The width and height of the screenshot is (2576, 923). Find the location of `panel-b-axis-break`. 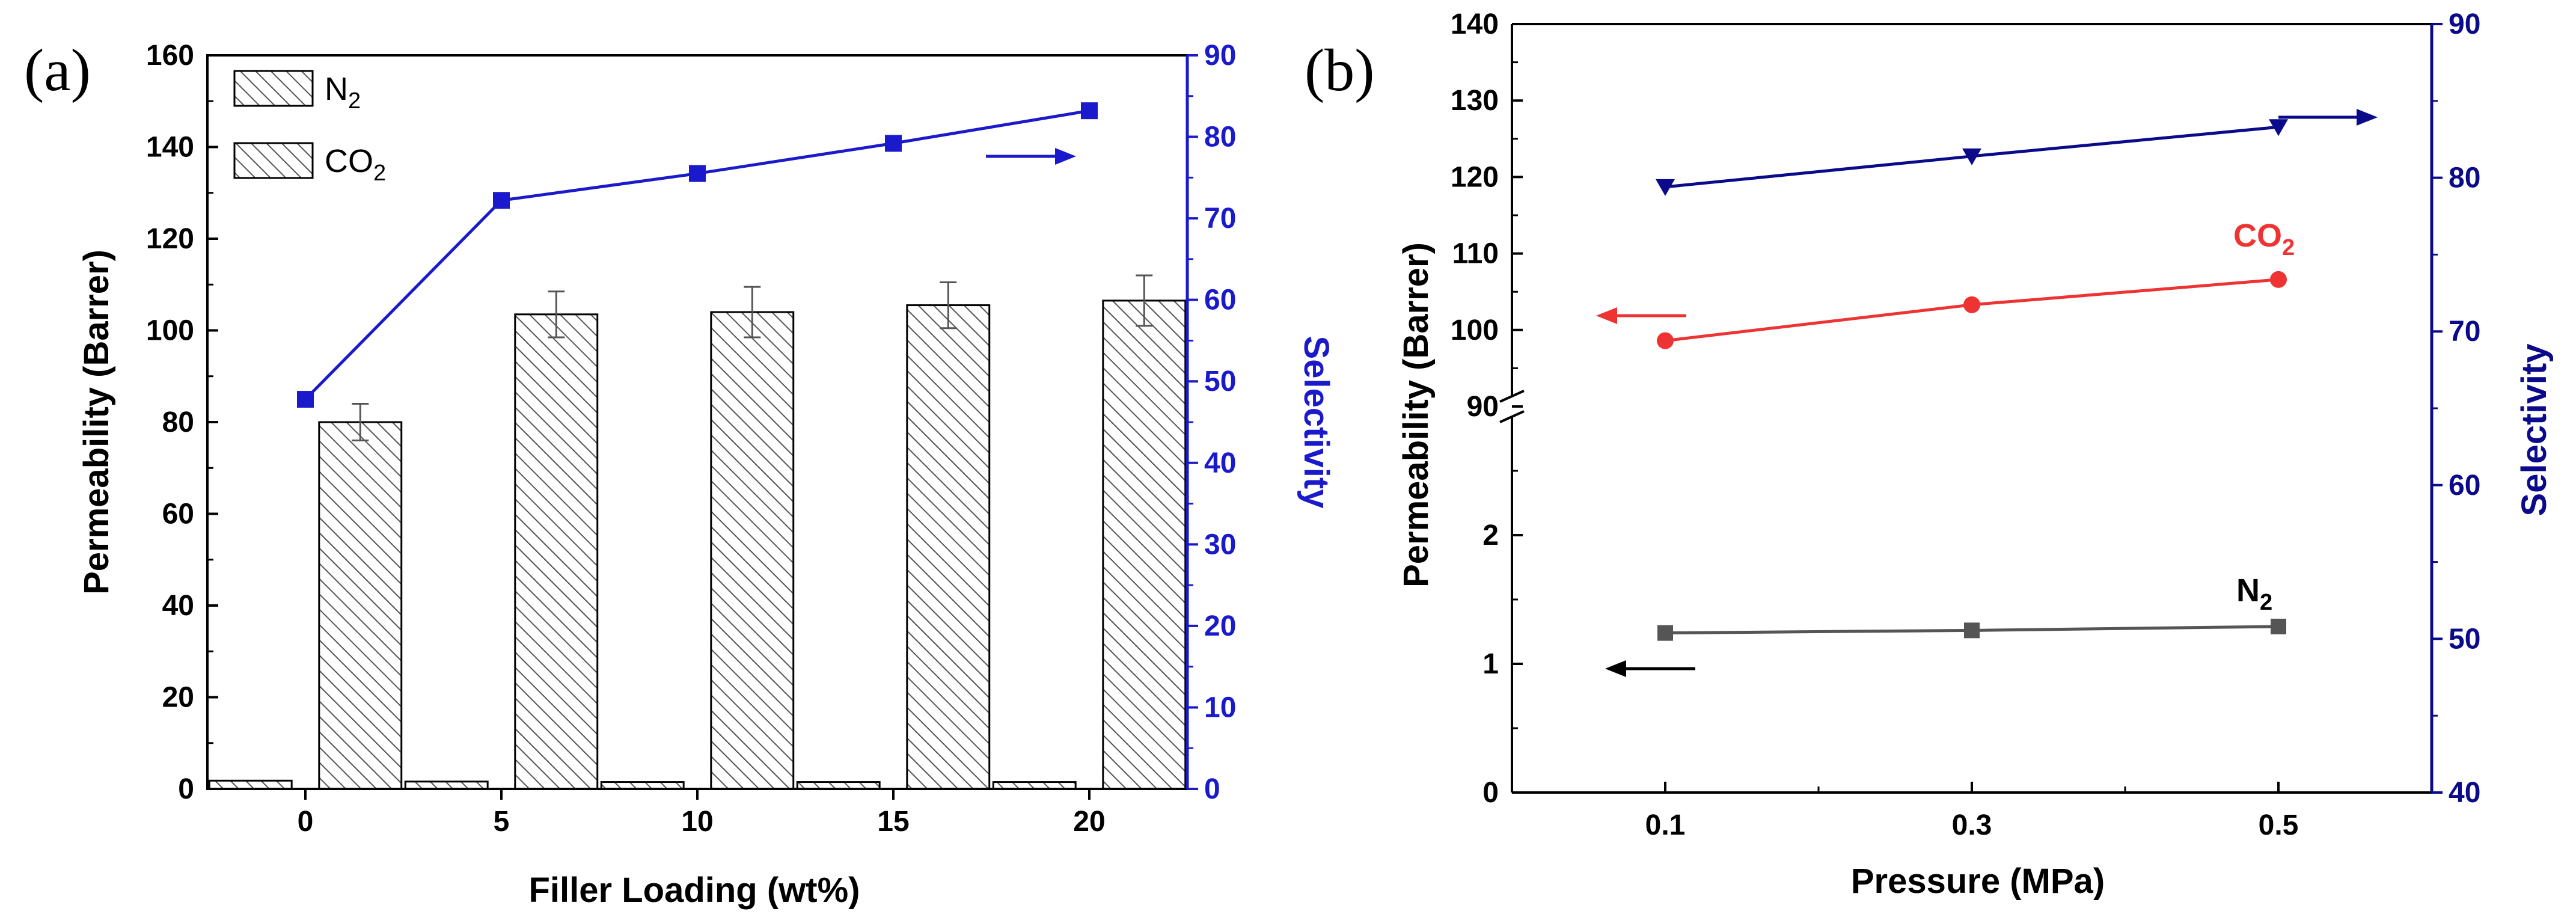

panel-b-axis-break is located at coordinates (1512, 406).